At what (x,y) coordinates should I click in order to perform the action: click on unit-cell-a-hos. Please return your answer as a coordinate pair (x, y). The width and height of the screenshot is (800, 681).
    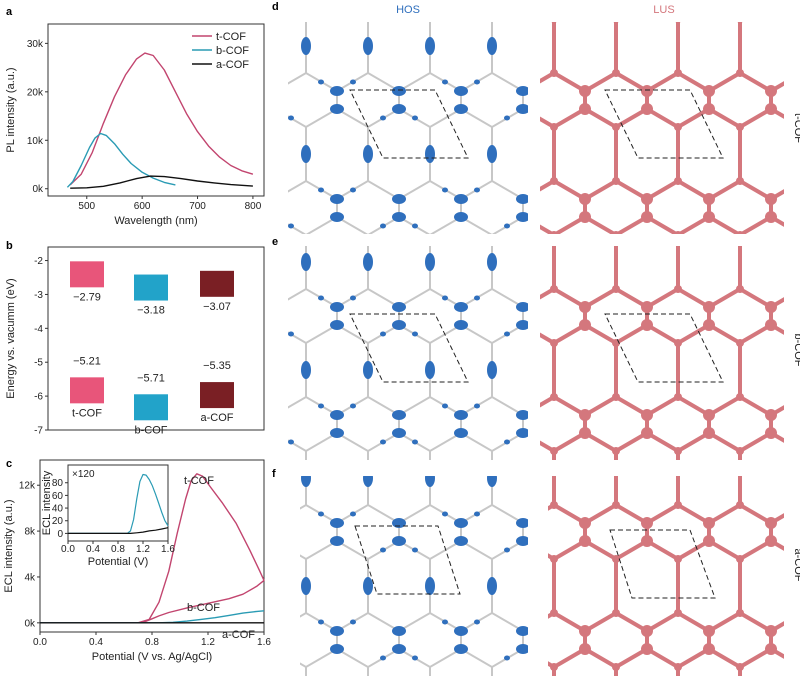
    Looking at the image, I should click on (407, 560).